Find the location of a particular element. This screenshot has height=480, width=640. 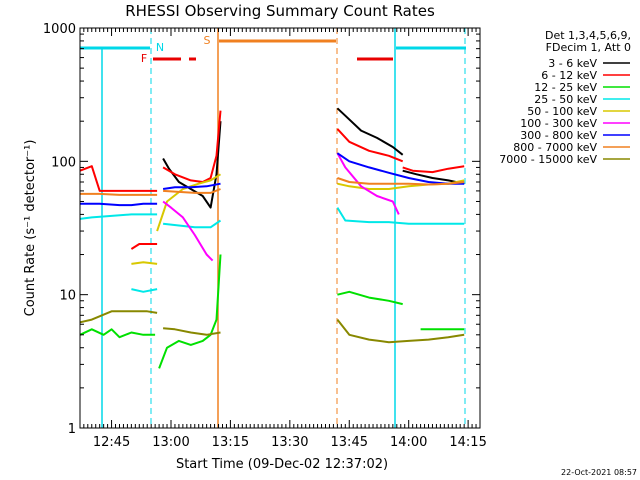

x-tick-label: 13:15 is located at coordinates (230, 442).